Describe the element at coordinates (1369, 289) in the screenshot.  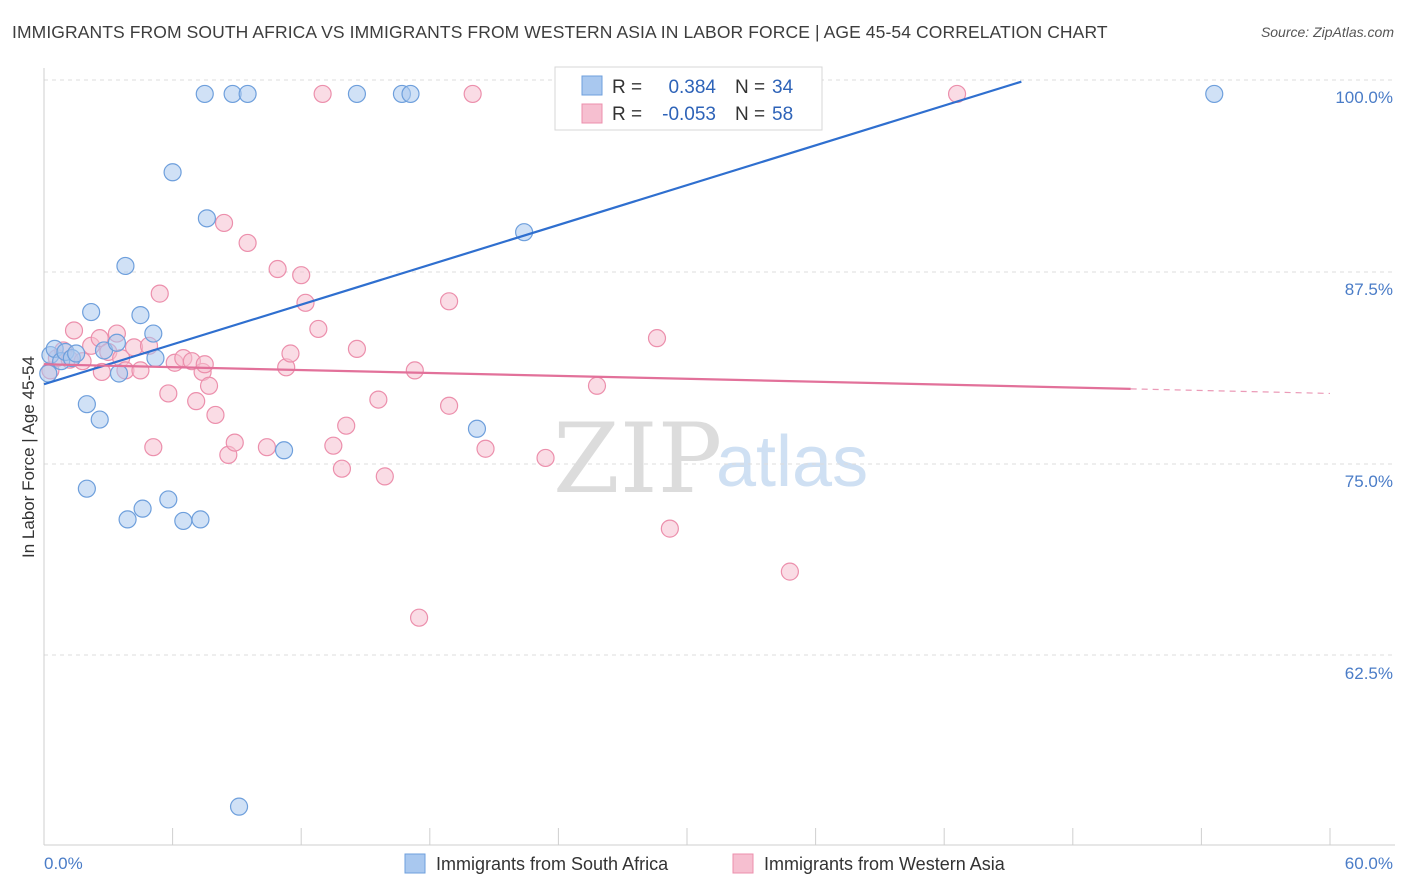
I see `y-tick-label-2: 87.5%` at that location.